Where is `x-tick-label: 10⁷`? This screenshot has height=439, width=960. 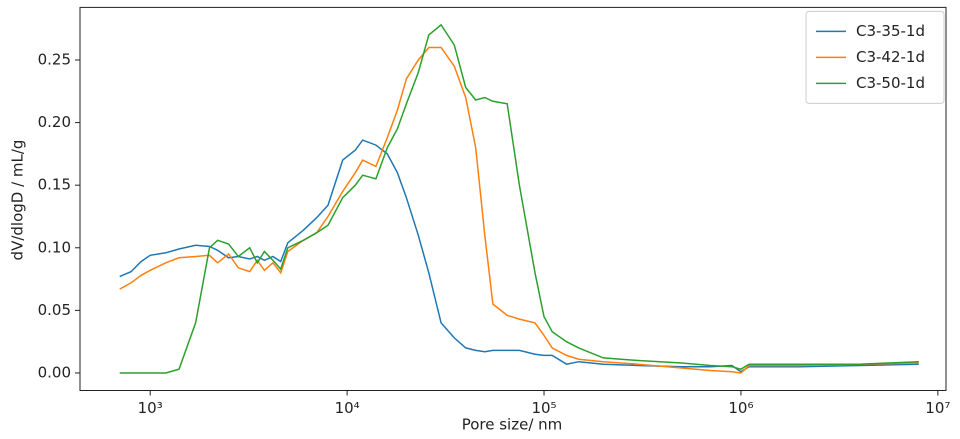
x-tick-label: 10⁷ is located at coordinates (937, 408).